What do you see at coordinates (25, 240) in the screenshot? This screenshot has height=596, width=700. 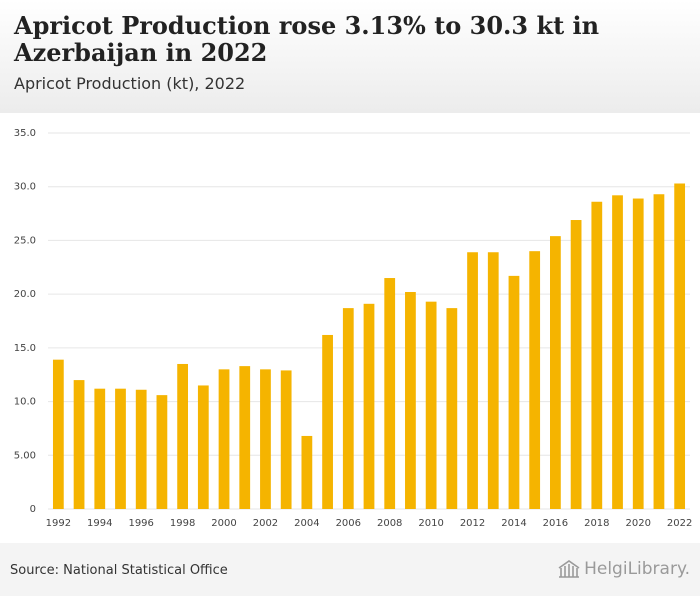 I see `y-tick-label: 25.0` at bounding box center [25, 240].